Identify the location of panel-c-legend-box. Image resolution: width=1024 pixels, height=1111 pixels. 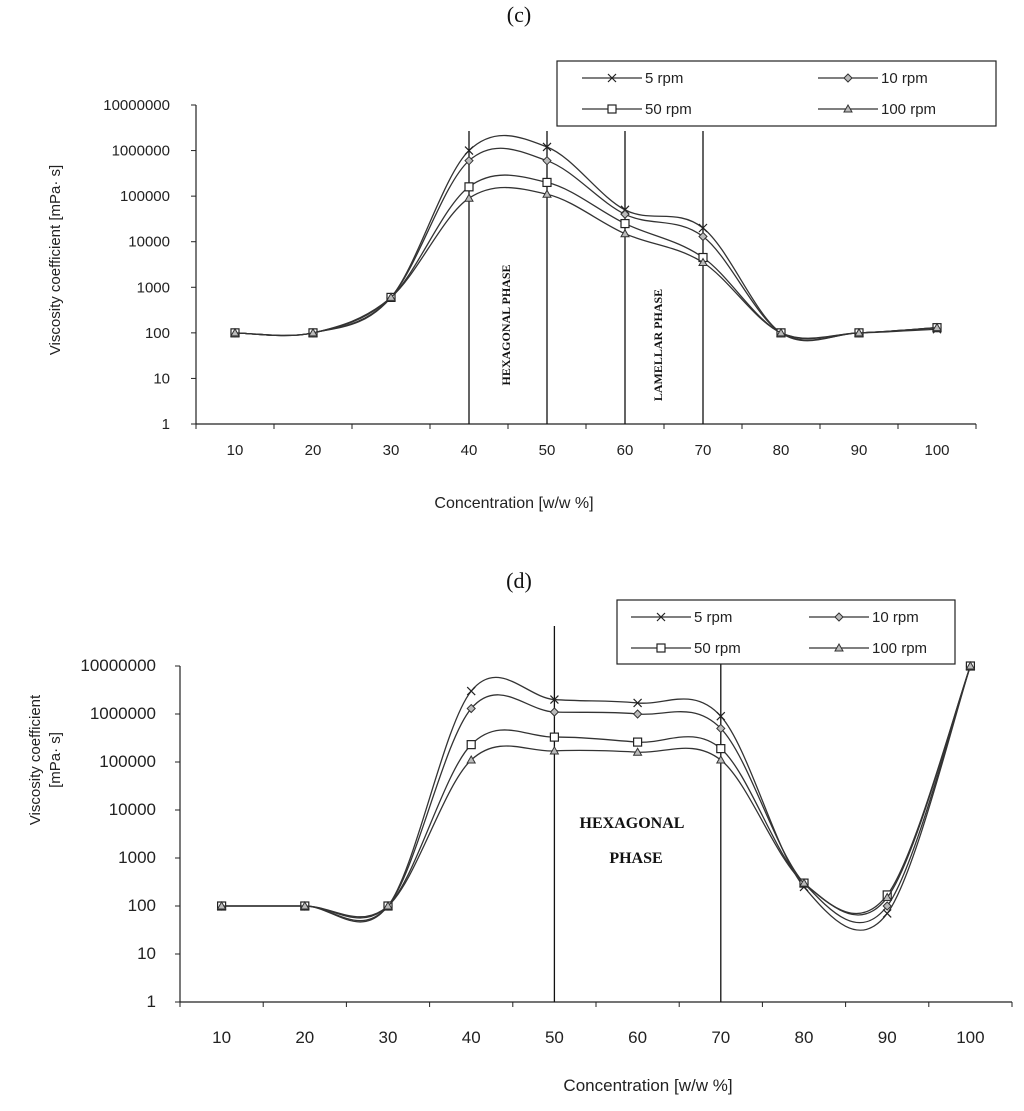
(776, 93).